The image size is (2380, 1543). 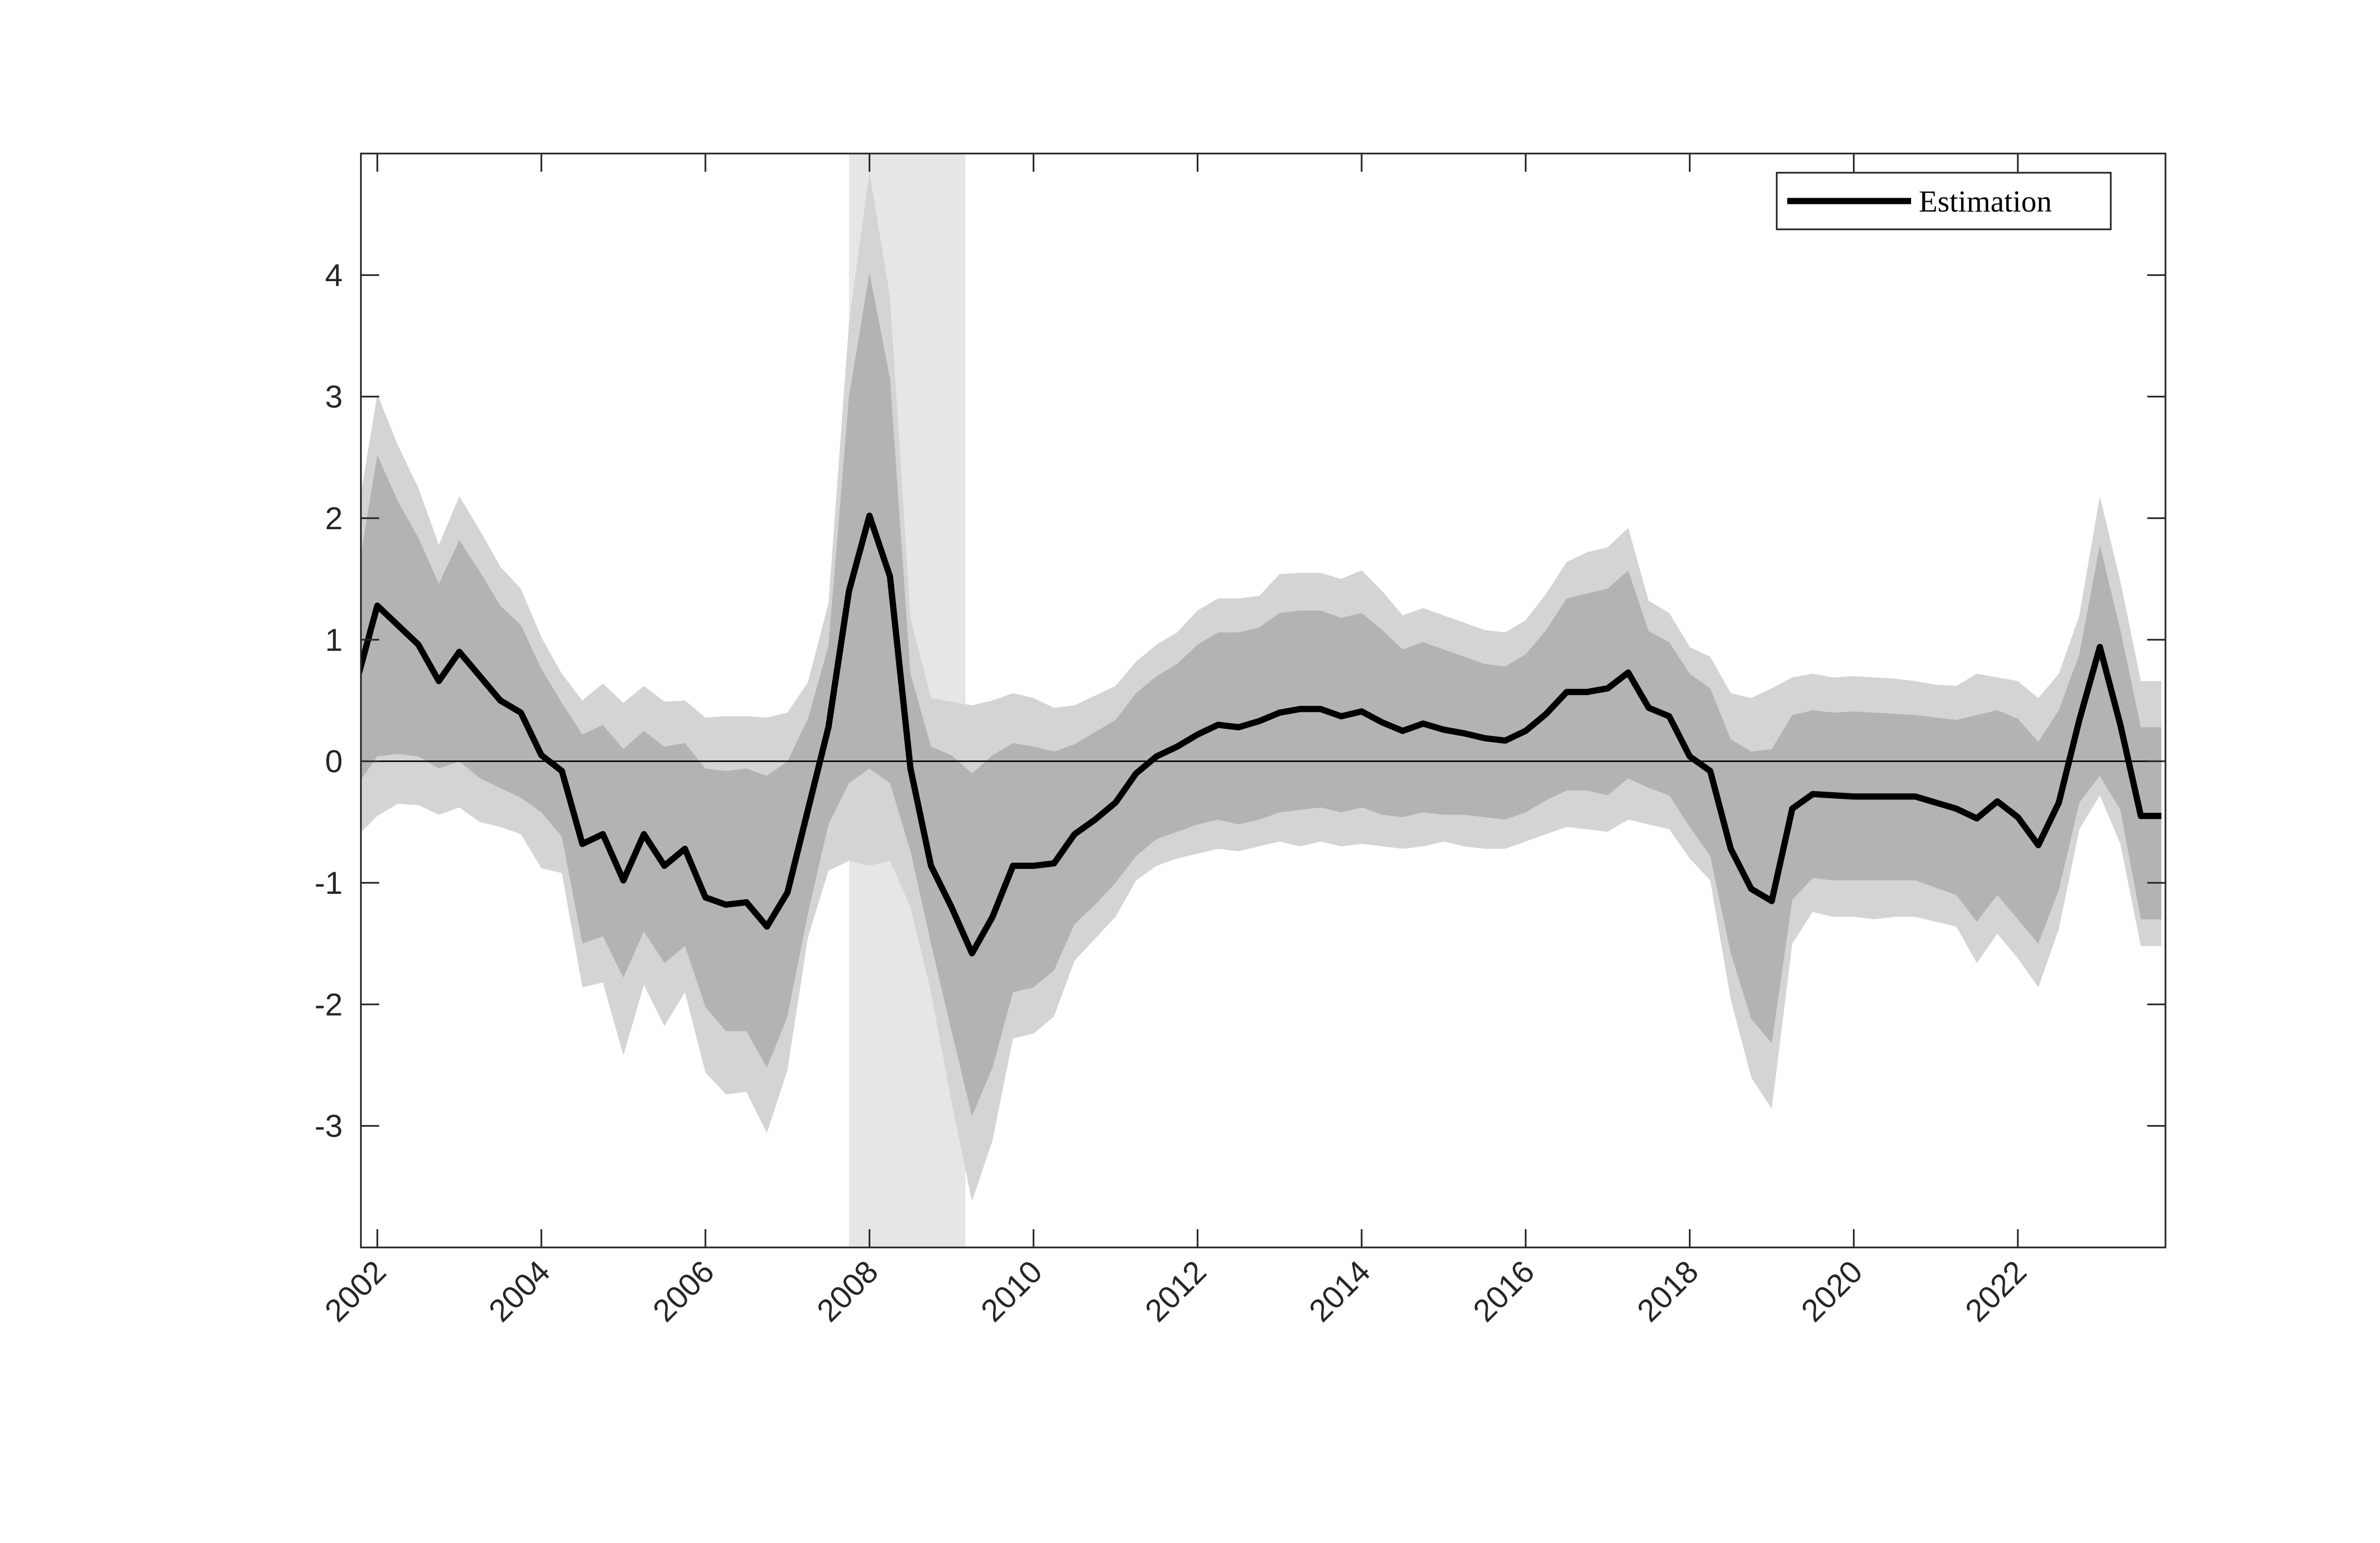 What do you see at coordinates (355, 1291) in the screenshot?
I see `x-tick-label: 2002` at bounding box center [355, 1291].